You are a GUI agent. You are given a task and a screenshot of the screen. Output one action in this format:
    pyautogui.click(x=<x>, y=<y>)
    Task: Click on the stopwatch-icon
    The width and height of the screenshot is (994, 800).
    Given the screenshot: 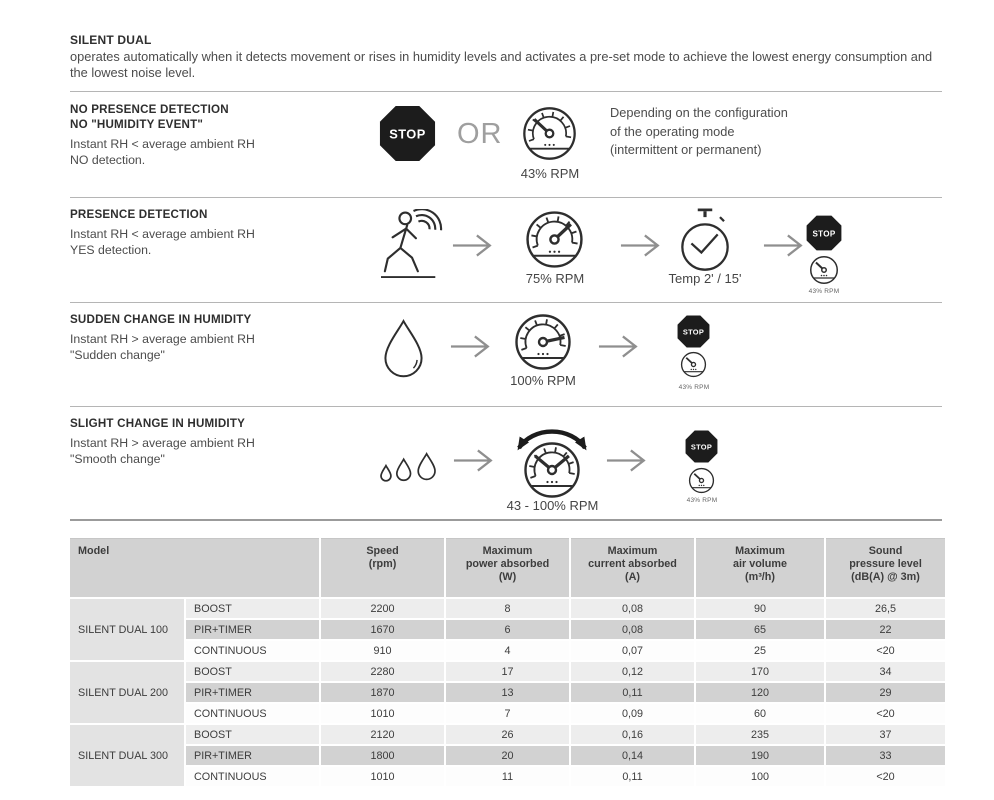 What is the action you would take?
    pyautogui.click(x=705, y=242)
    